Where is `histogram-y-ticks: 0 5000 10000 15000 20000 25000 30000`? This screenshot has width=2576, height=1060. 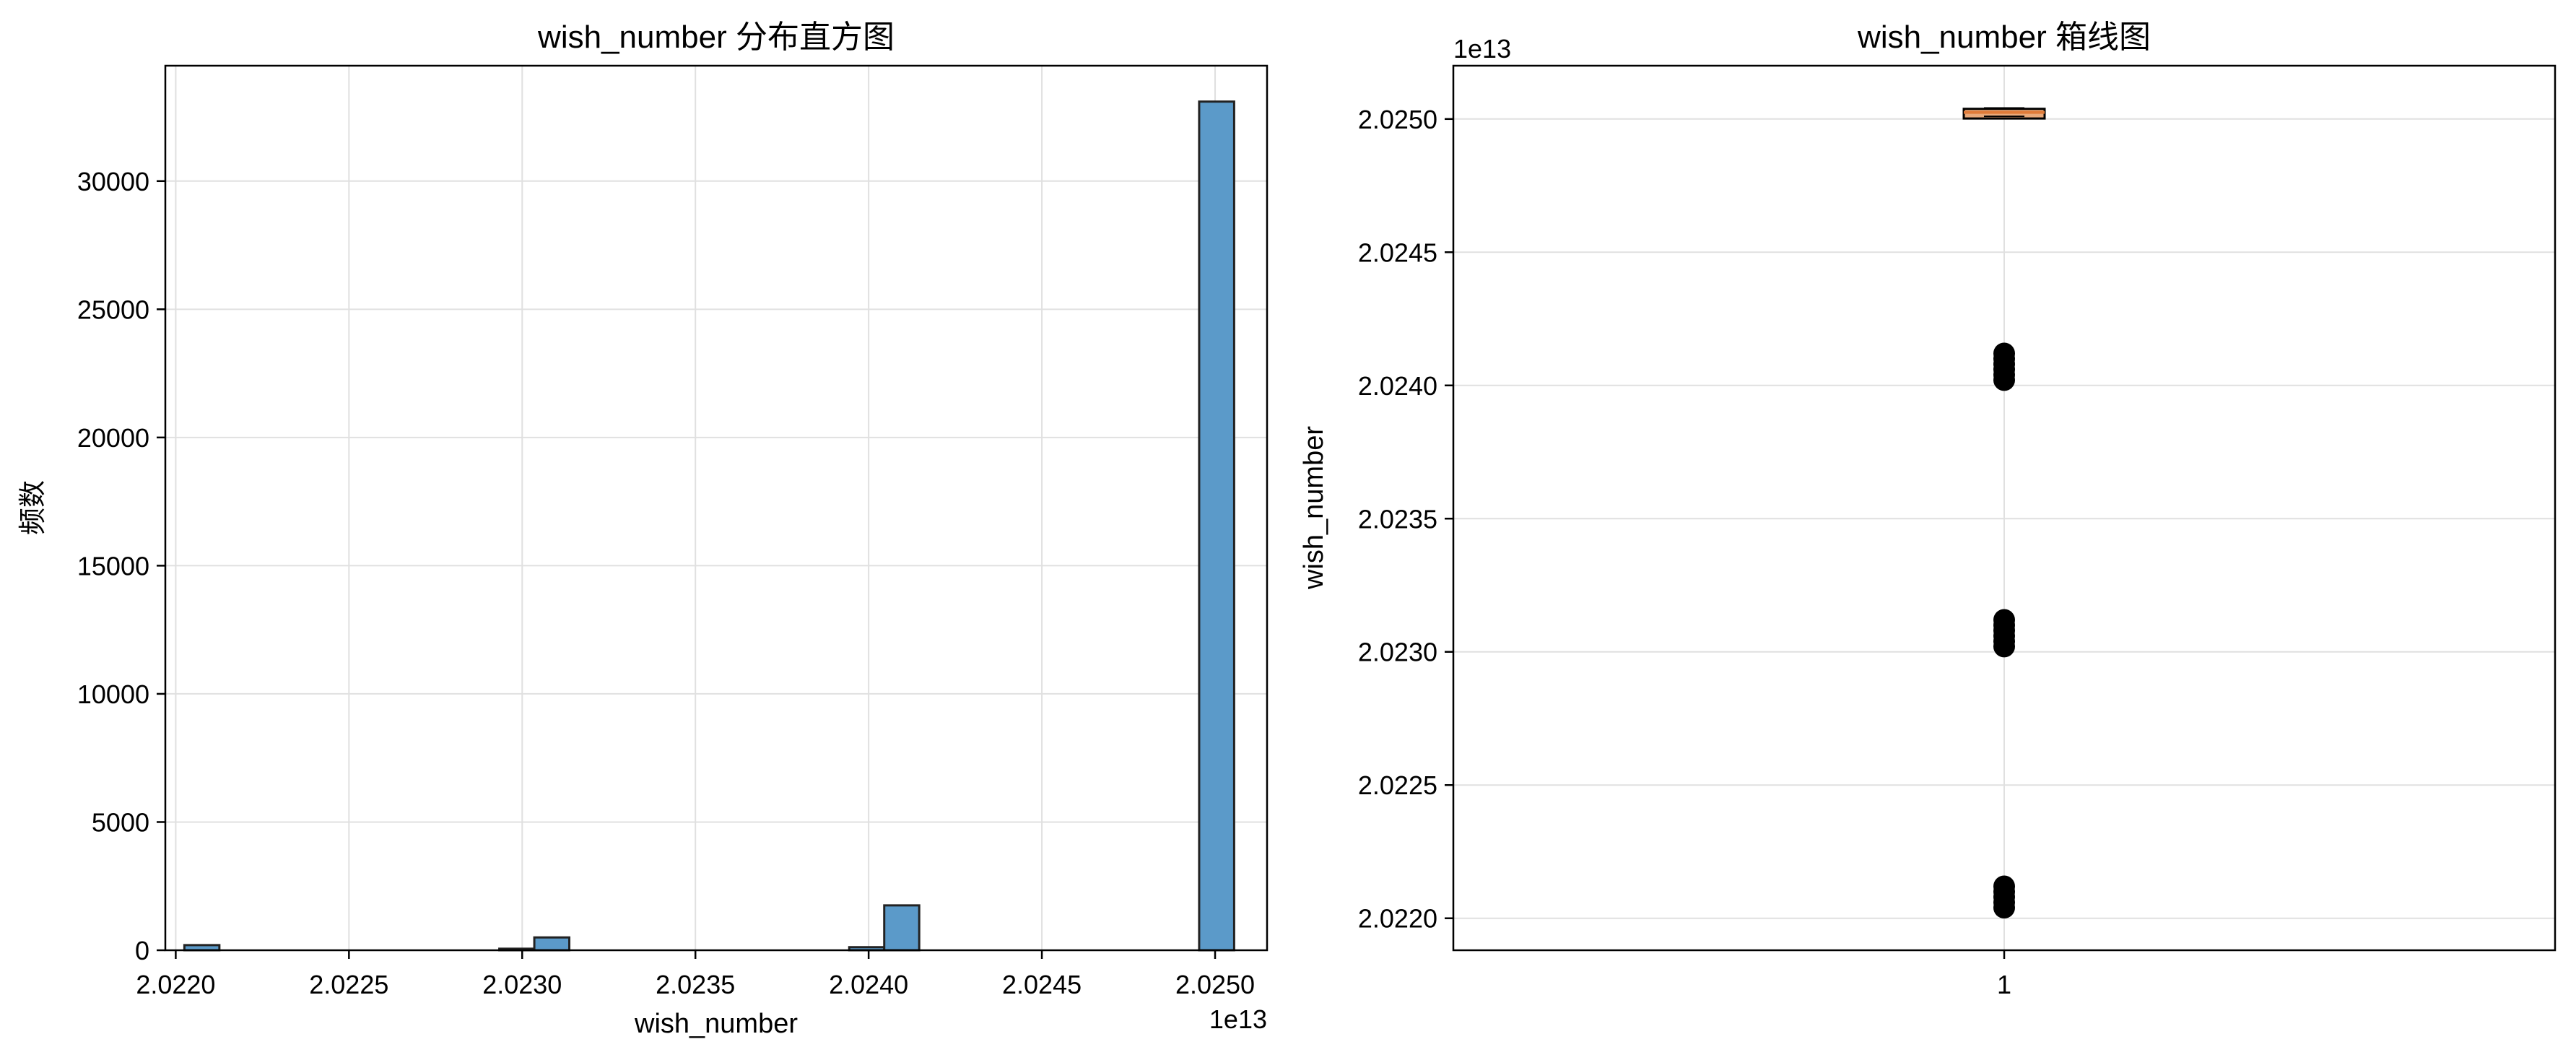
histogram-y-ticks: 0 5000 10000 15000 20000 25000 30000 is located at coordinates (121, 566).